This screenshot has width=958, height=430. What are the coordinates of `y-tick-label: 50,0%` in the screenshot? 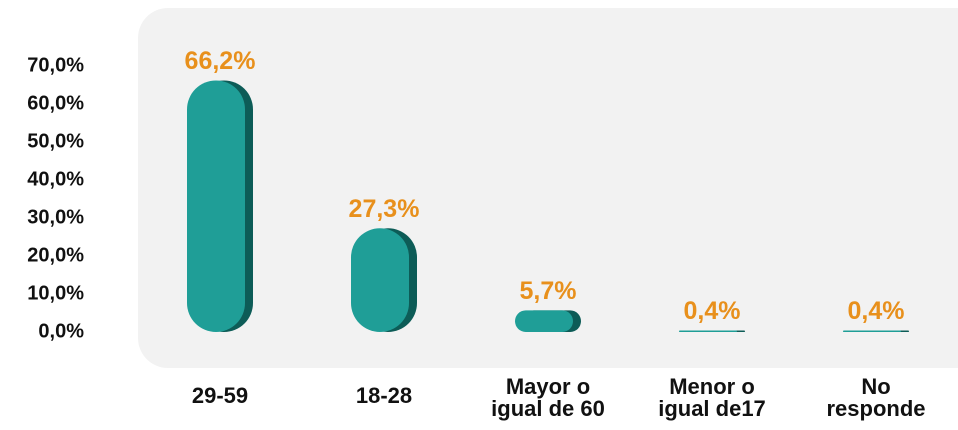 It's located at (55, 141).